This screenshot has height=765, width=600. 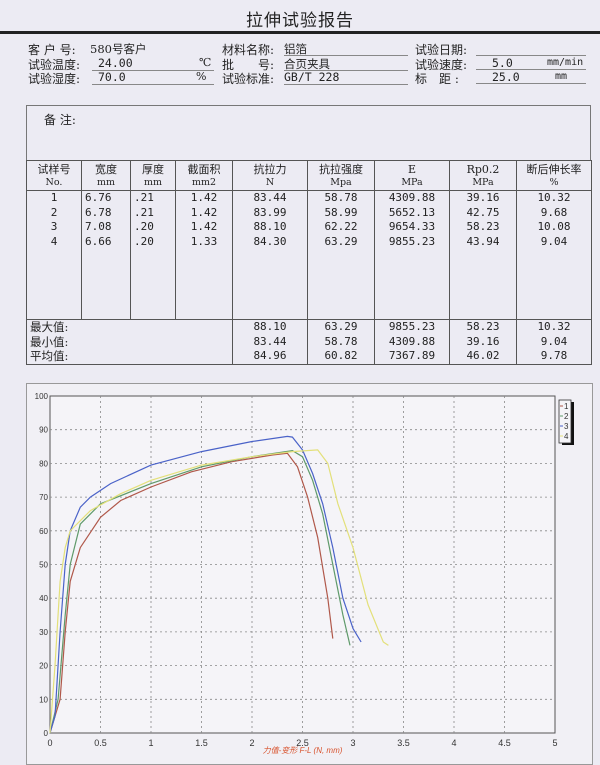 What do you see at coordinates (554, 241) in the screenshot?
I see `table-cell: 9.04` at bounding box center [554, 241].